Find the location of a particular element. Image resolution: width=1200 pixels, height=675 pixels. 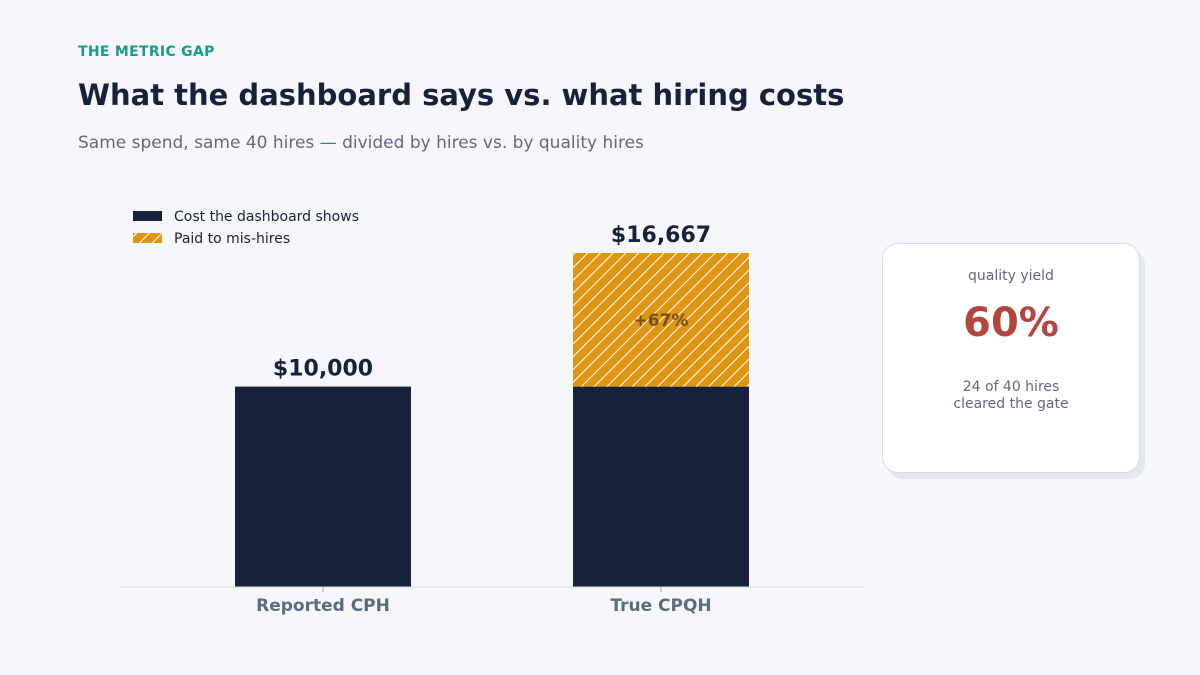

card-note-line-2: cleared the gate is located at coordinates (1011, 404).